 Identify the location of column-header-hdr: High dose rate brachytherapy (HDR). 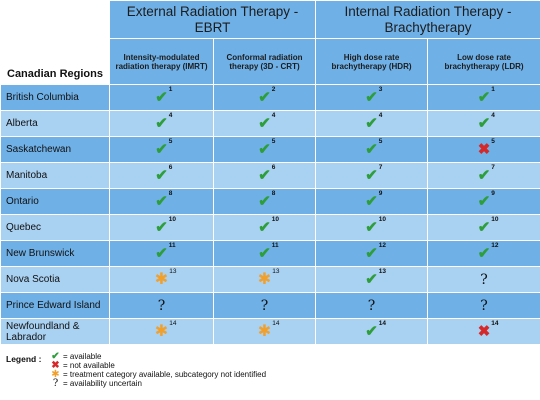
(372, 61).